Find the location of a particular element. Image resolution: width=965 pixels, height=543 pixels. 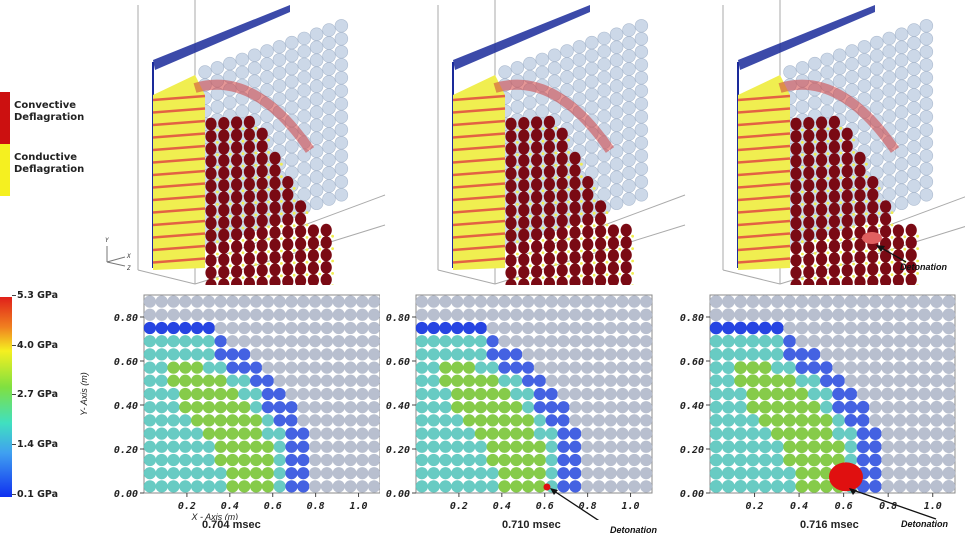

plot-area: 0.800.600.400.200.000.2 0.4 0.6 0.8 1.0 is located at coordinates (519, 407).